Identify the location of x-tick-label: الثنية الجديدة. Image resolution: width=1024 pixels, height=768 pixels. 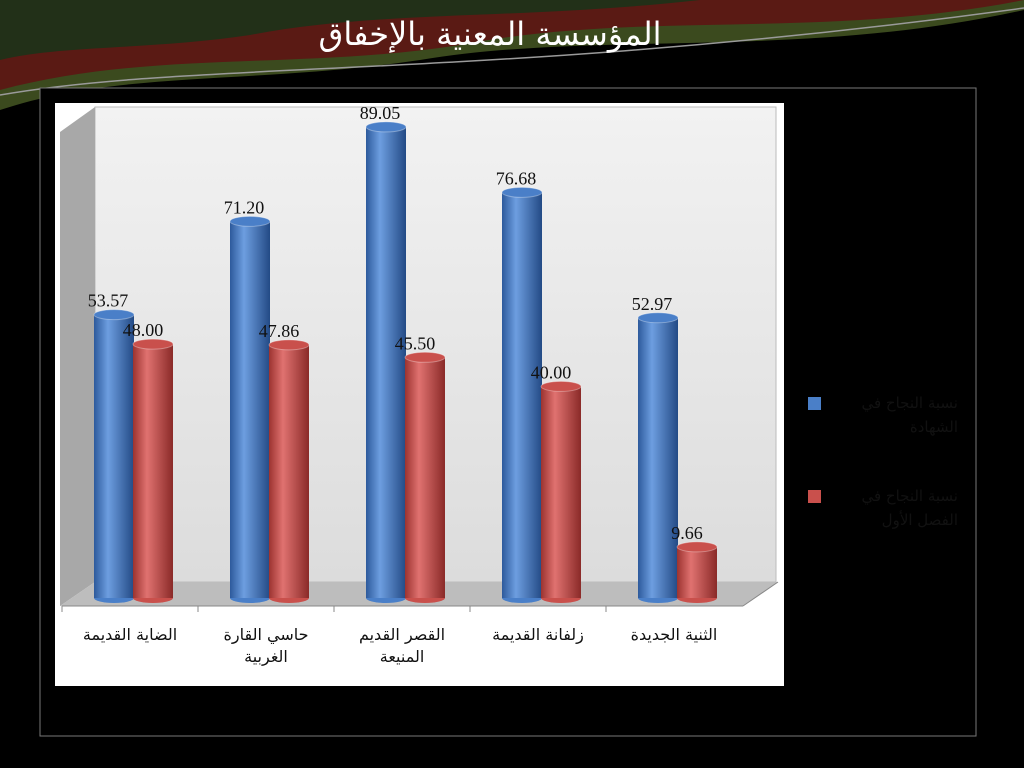
(674, 634).